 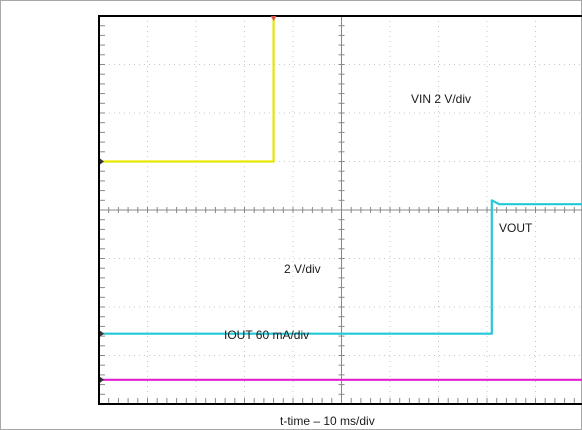 What do you see at coordinates (273, 18) in the screenshot?
I see `trigger-marker` at bounding box center [273, 18].